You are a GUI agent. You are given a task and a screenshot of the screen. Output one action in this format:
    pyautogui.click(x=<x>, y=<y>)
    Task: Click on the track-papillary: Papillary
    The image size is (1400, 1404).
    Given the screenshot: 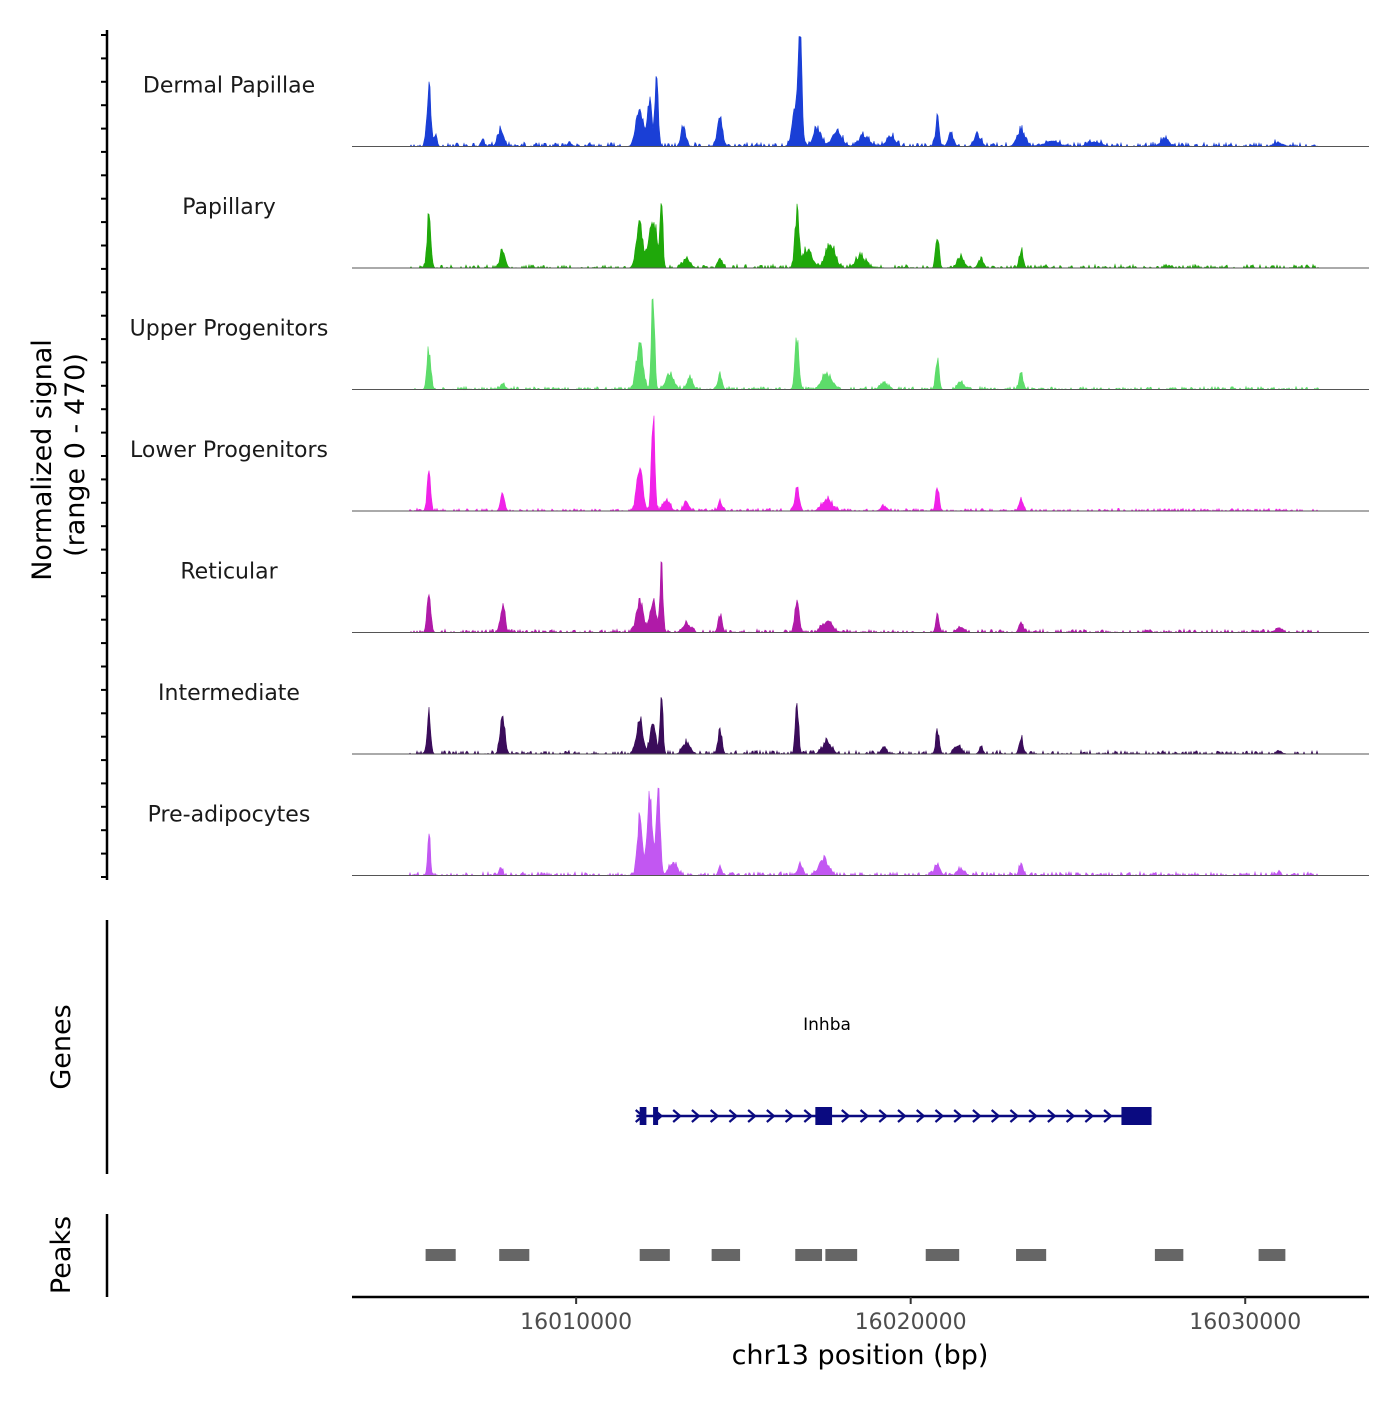 What is the action you would take?
    pyautogui.click(x=775, y=232)
    